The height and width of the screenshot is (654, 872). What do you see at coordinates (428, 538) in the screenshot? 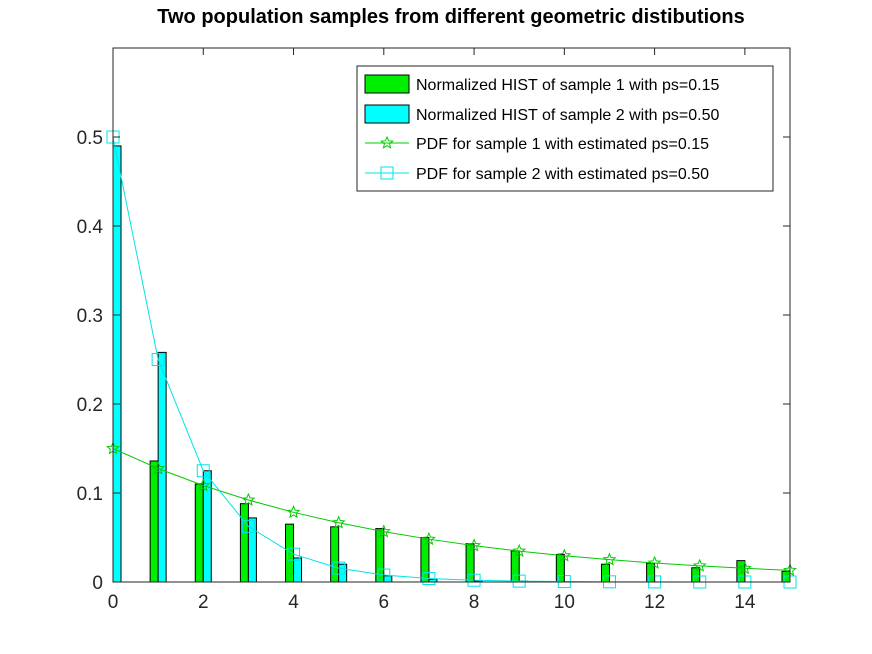
I see `point-series1-x7` at bounding box center [428, 538].